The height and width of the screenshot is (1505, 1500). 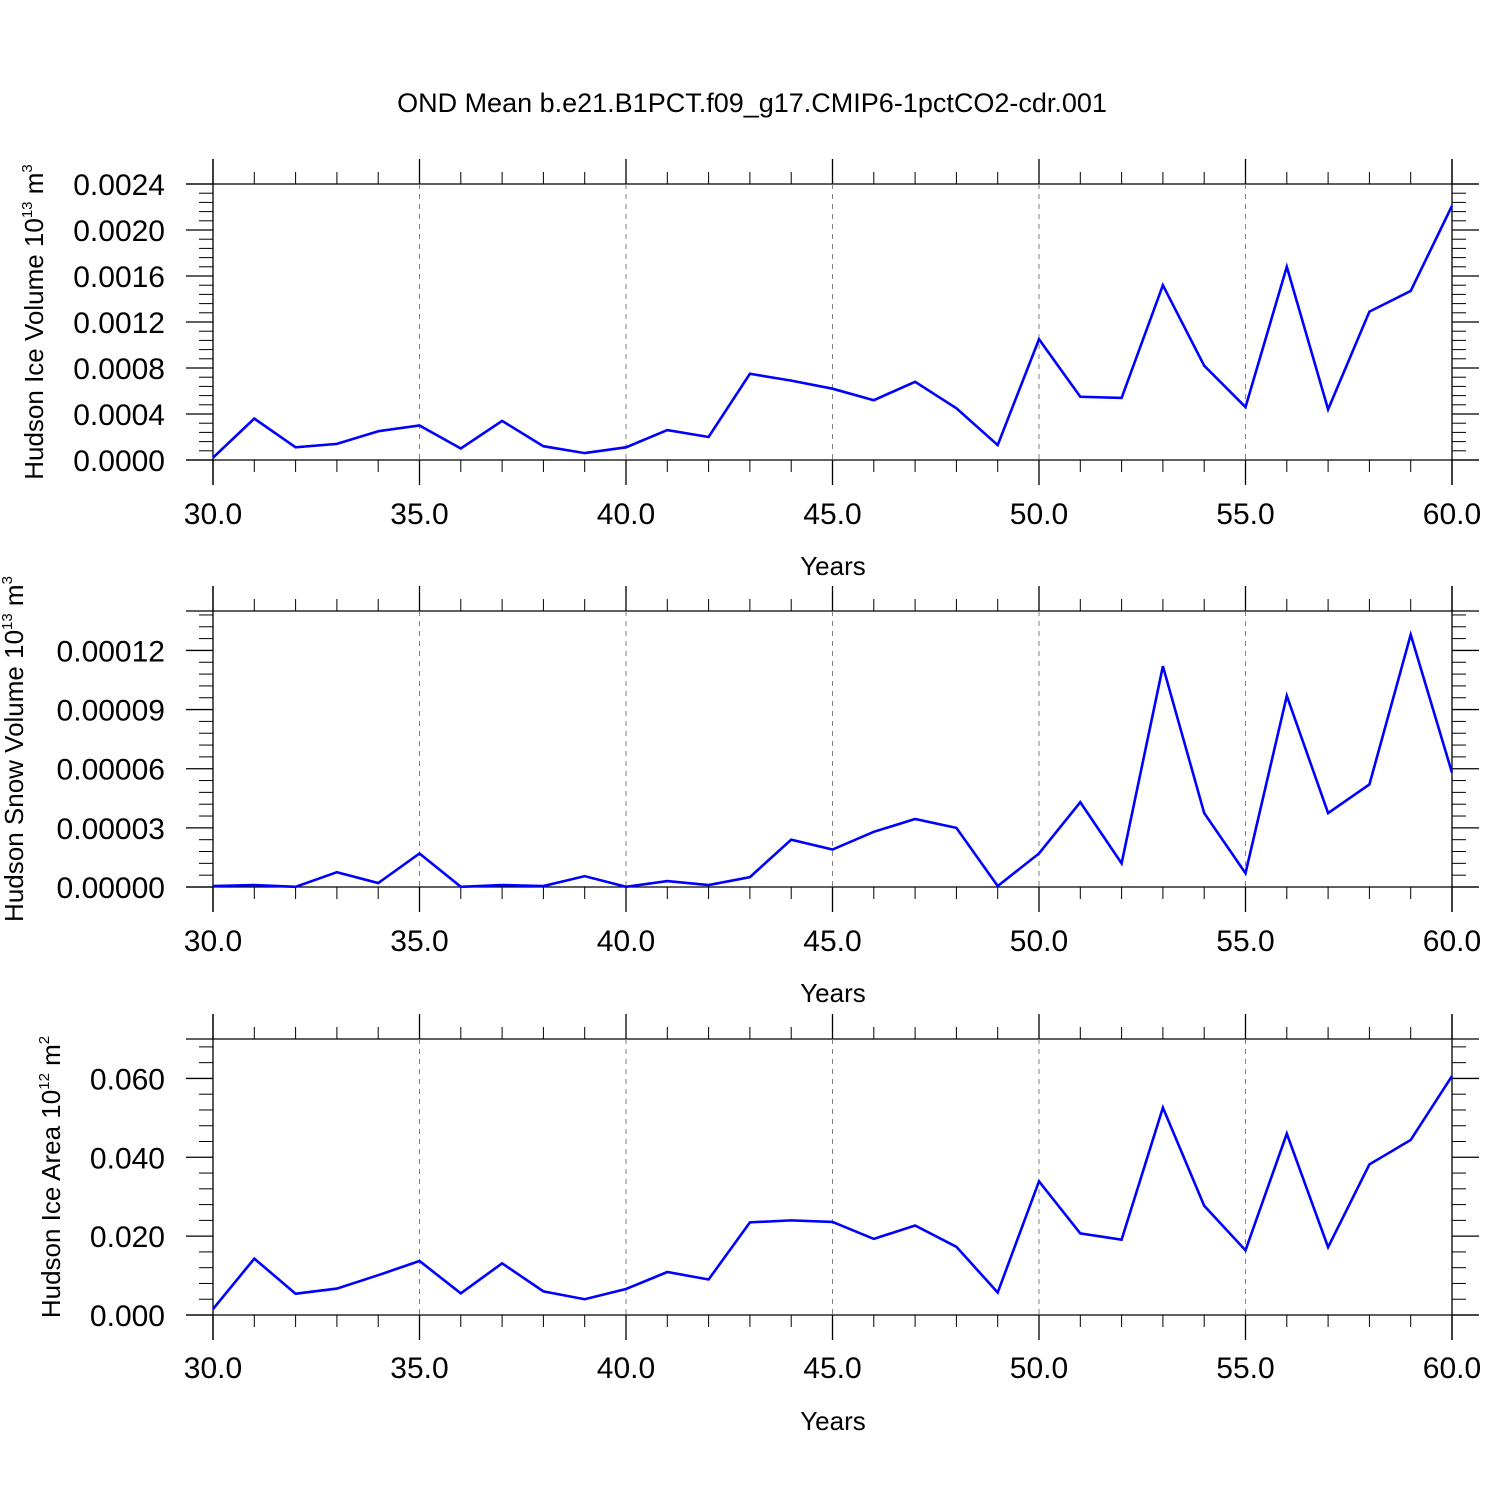 I want to click on y-tick-label: 0.0008, so click(x=119, y=369).